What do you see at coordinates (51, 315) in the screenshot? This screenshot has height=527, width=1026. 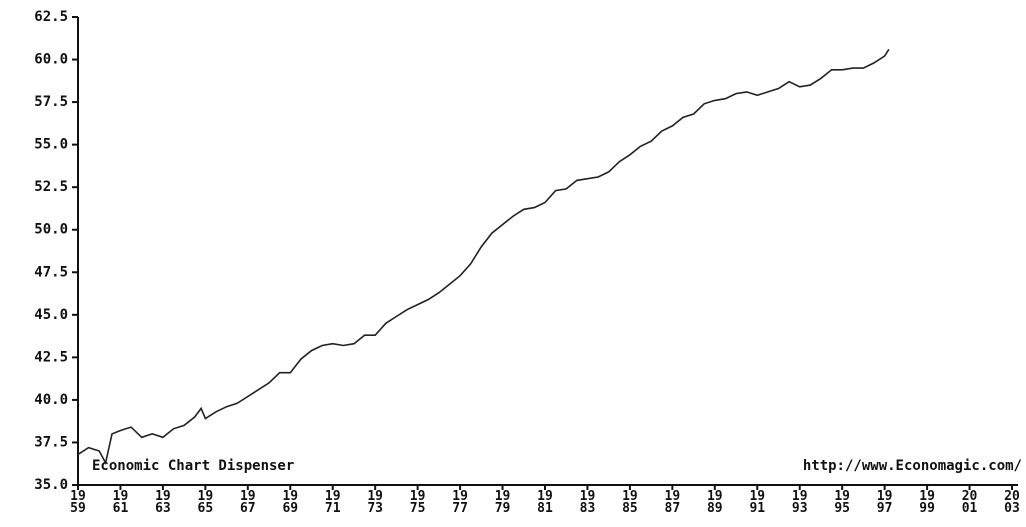 I see `y-tick-label: 45.0` at bounding box center [51, 315].